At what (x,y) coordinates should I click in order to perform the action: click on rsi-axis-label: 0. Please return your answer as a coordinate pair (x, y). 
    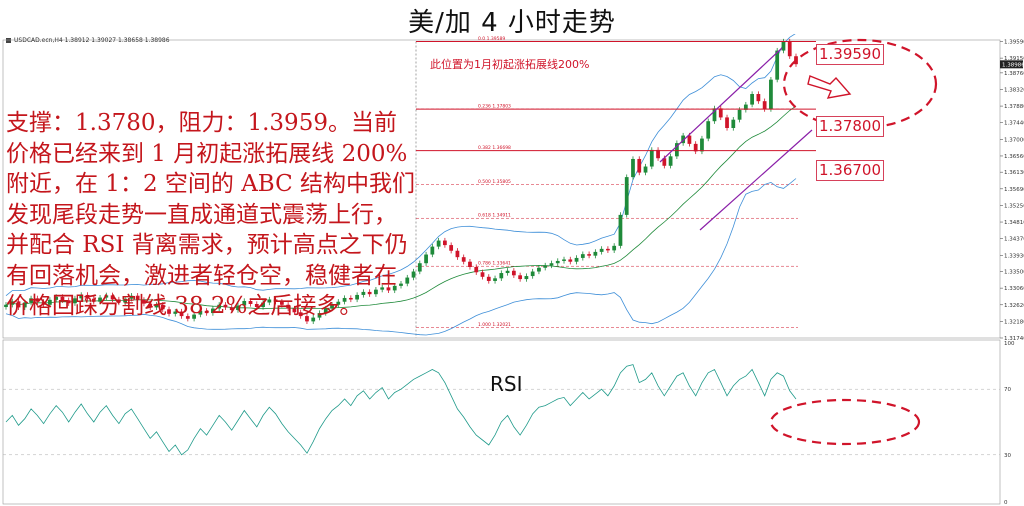
    Looking at the image, I should click on (1006, 503).